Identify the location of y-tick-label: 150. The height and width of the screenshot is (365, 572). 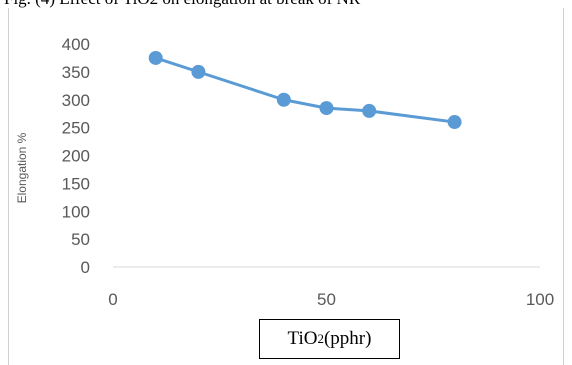
(76, 183).